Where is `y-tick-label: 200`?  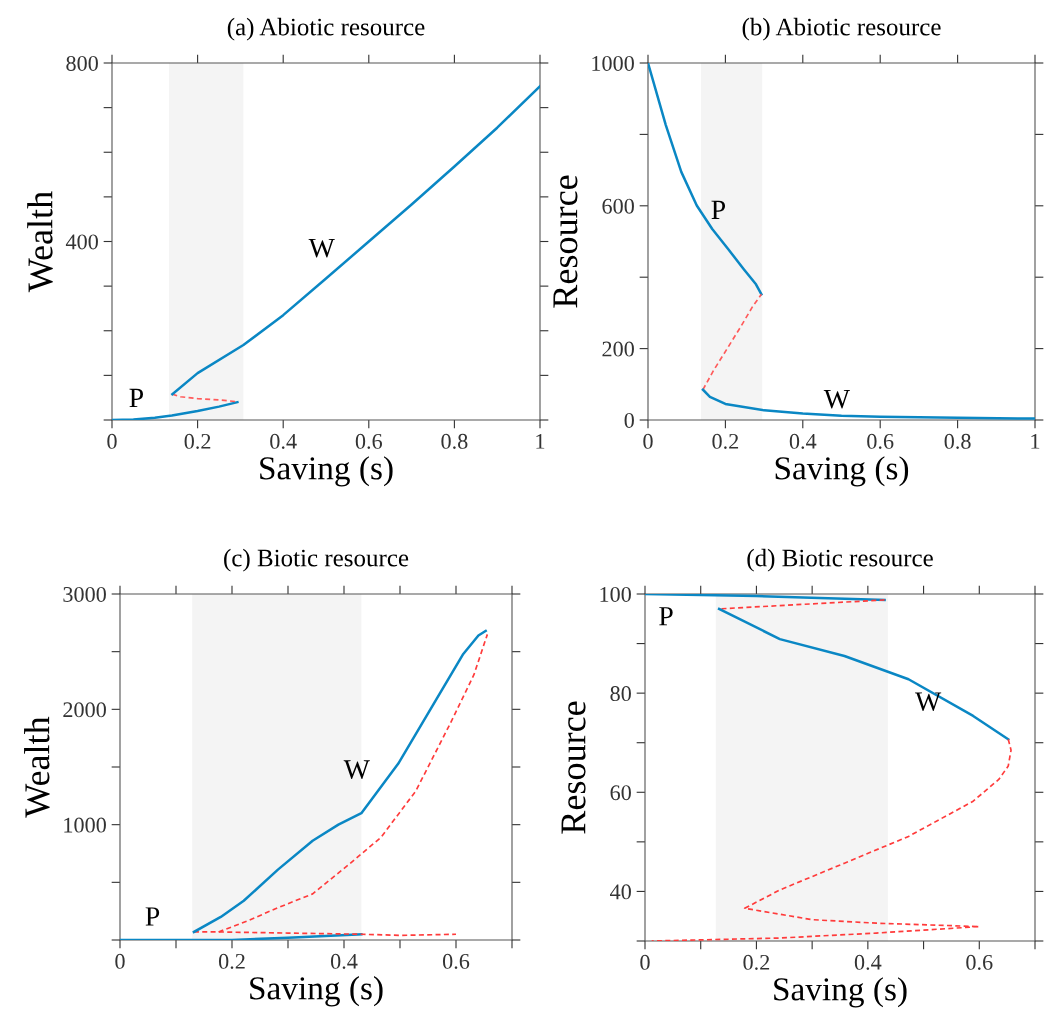
y-tick-label: 200 is located at coordinates (618, 349).